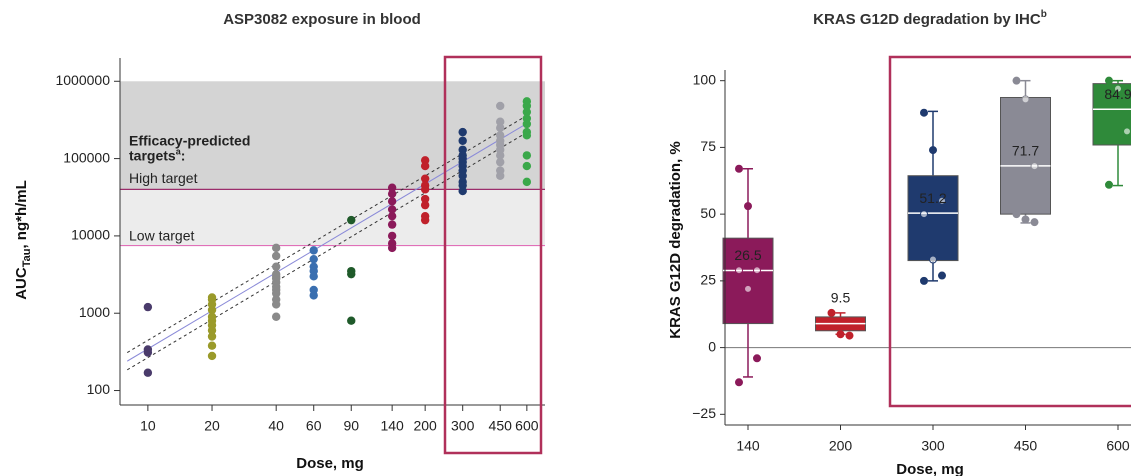 Image resolution: width=1131 pixels, height=476 pixels. I want to click on title-sup: b, so click(1044, 14).